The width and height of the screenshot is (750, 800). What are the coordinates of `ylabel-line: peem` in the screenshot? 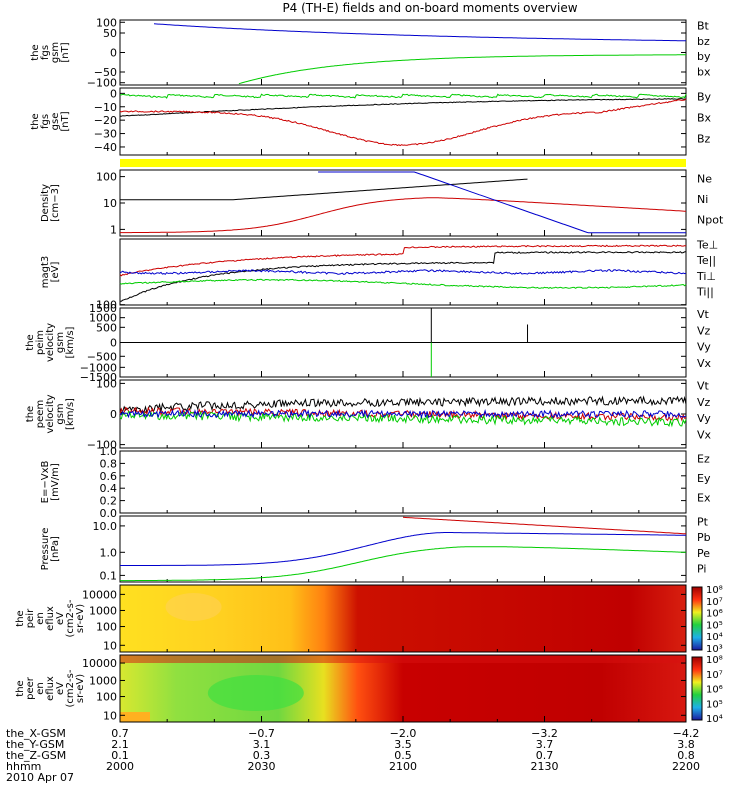 It's located at (40, 414).